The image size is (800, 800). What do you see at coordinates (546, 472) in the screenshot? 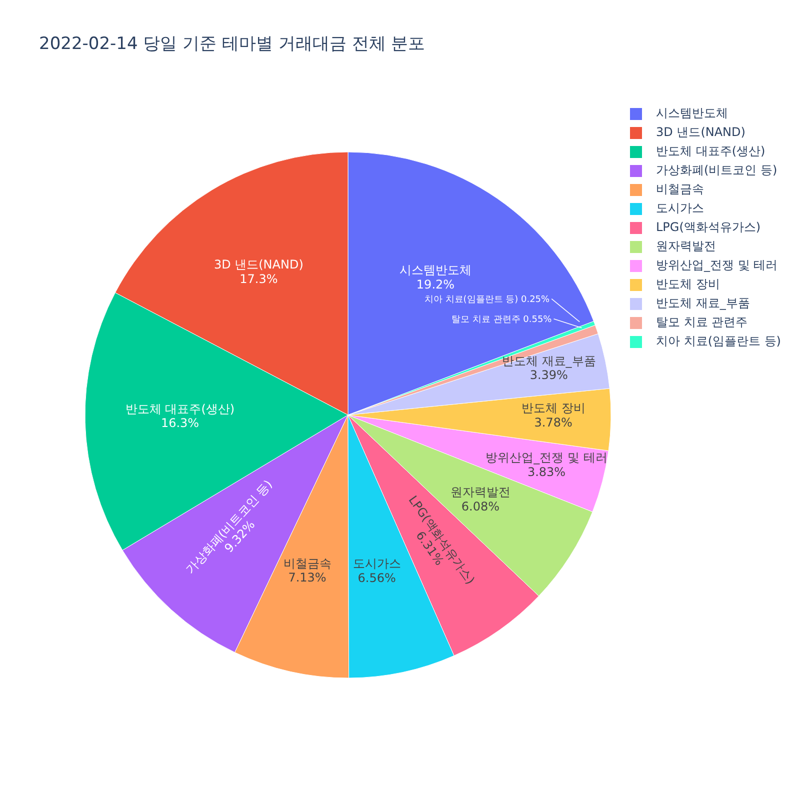
I see `data-label: 3.83%` at bounding box center [546, 472].